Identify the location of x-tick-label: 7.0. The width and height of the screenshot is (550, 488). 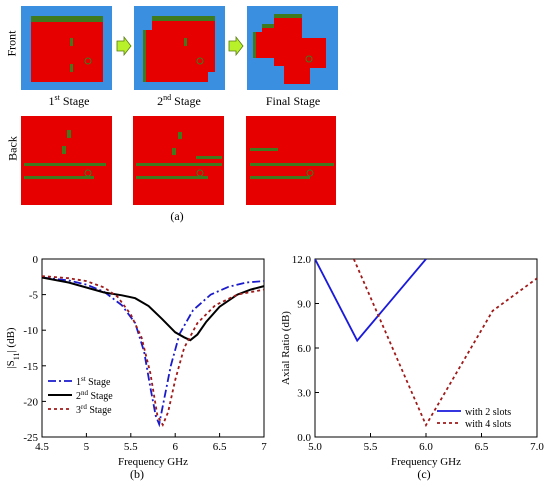
(537, 447).